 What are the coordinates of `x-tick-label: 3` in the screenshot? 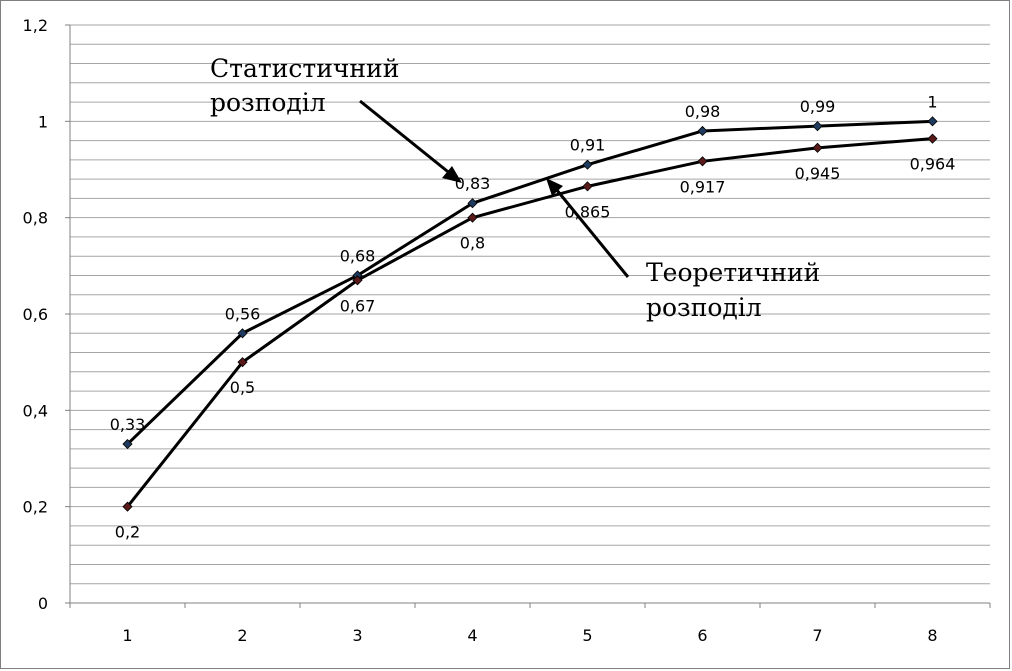 It's located at (357, 635).